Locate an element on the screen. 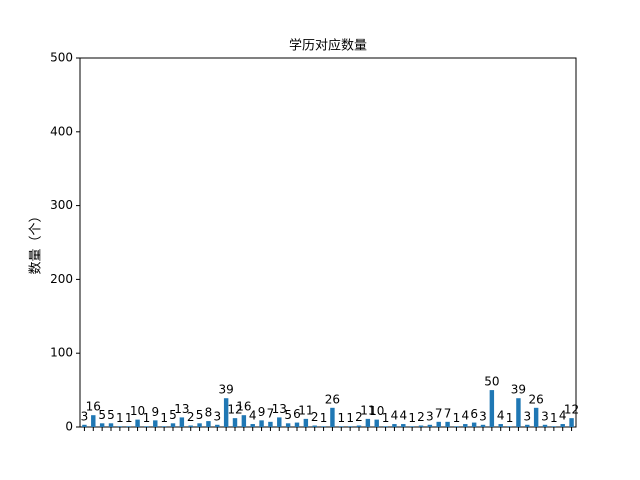 The width and height of the screenshot is (640, 480). y-tick-label: 200 is located at coordinates (61, 279).